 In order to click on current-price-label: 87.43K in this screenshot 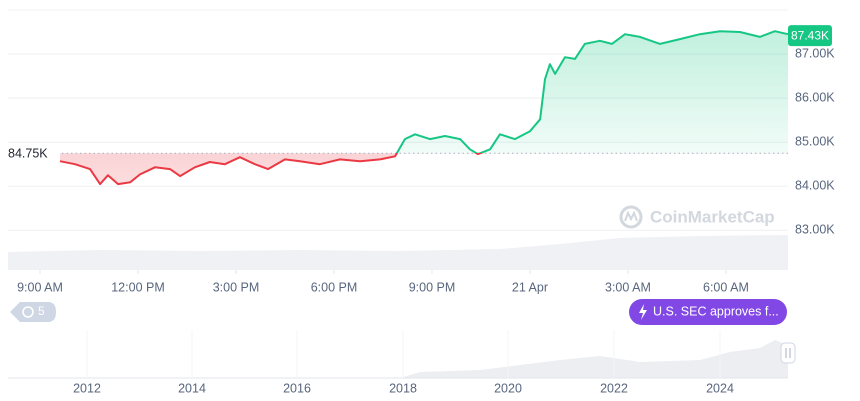, I will do `click(810, 35)`.